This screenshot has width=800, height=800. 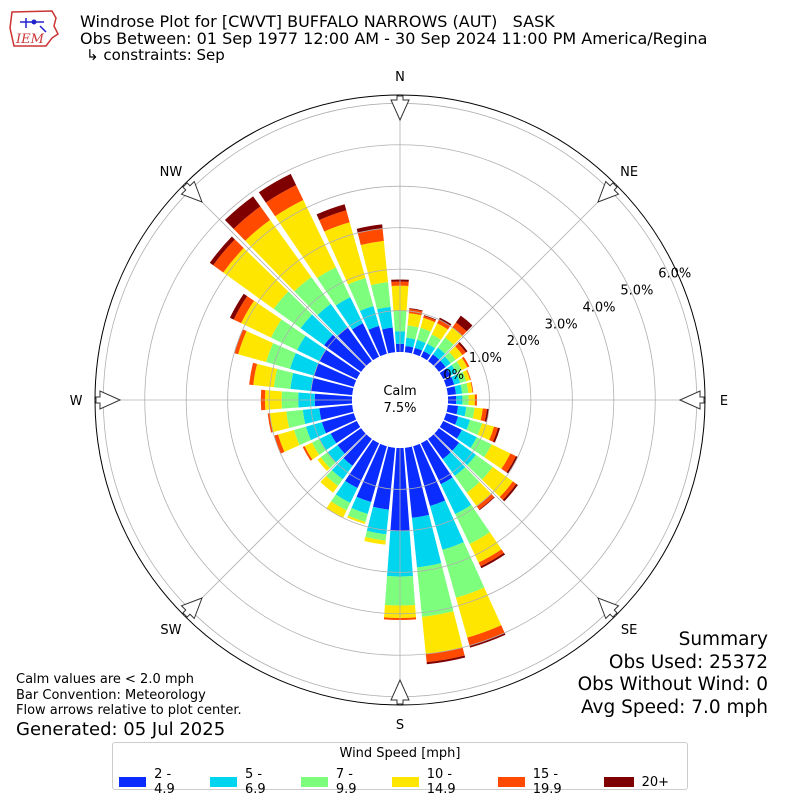 What do you see at coordinates (524, 275) in the screenshot?
I see `grid-spoke` at bounding box center [524, 275].